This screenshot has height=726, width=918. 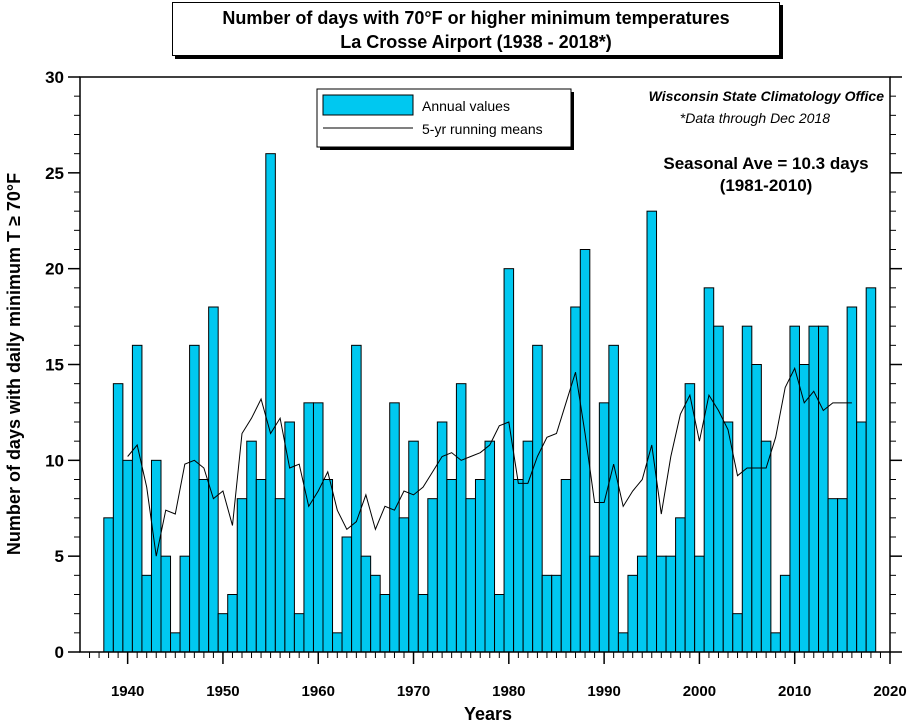 What do you see at coordinates (385, 623) in the screenshot?
I see `bar-1967` at bounding box center [385, 623].